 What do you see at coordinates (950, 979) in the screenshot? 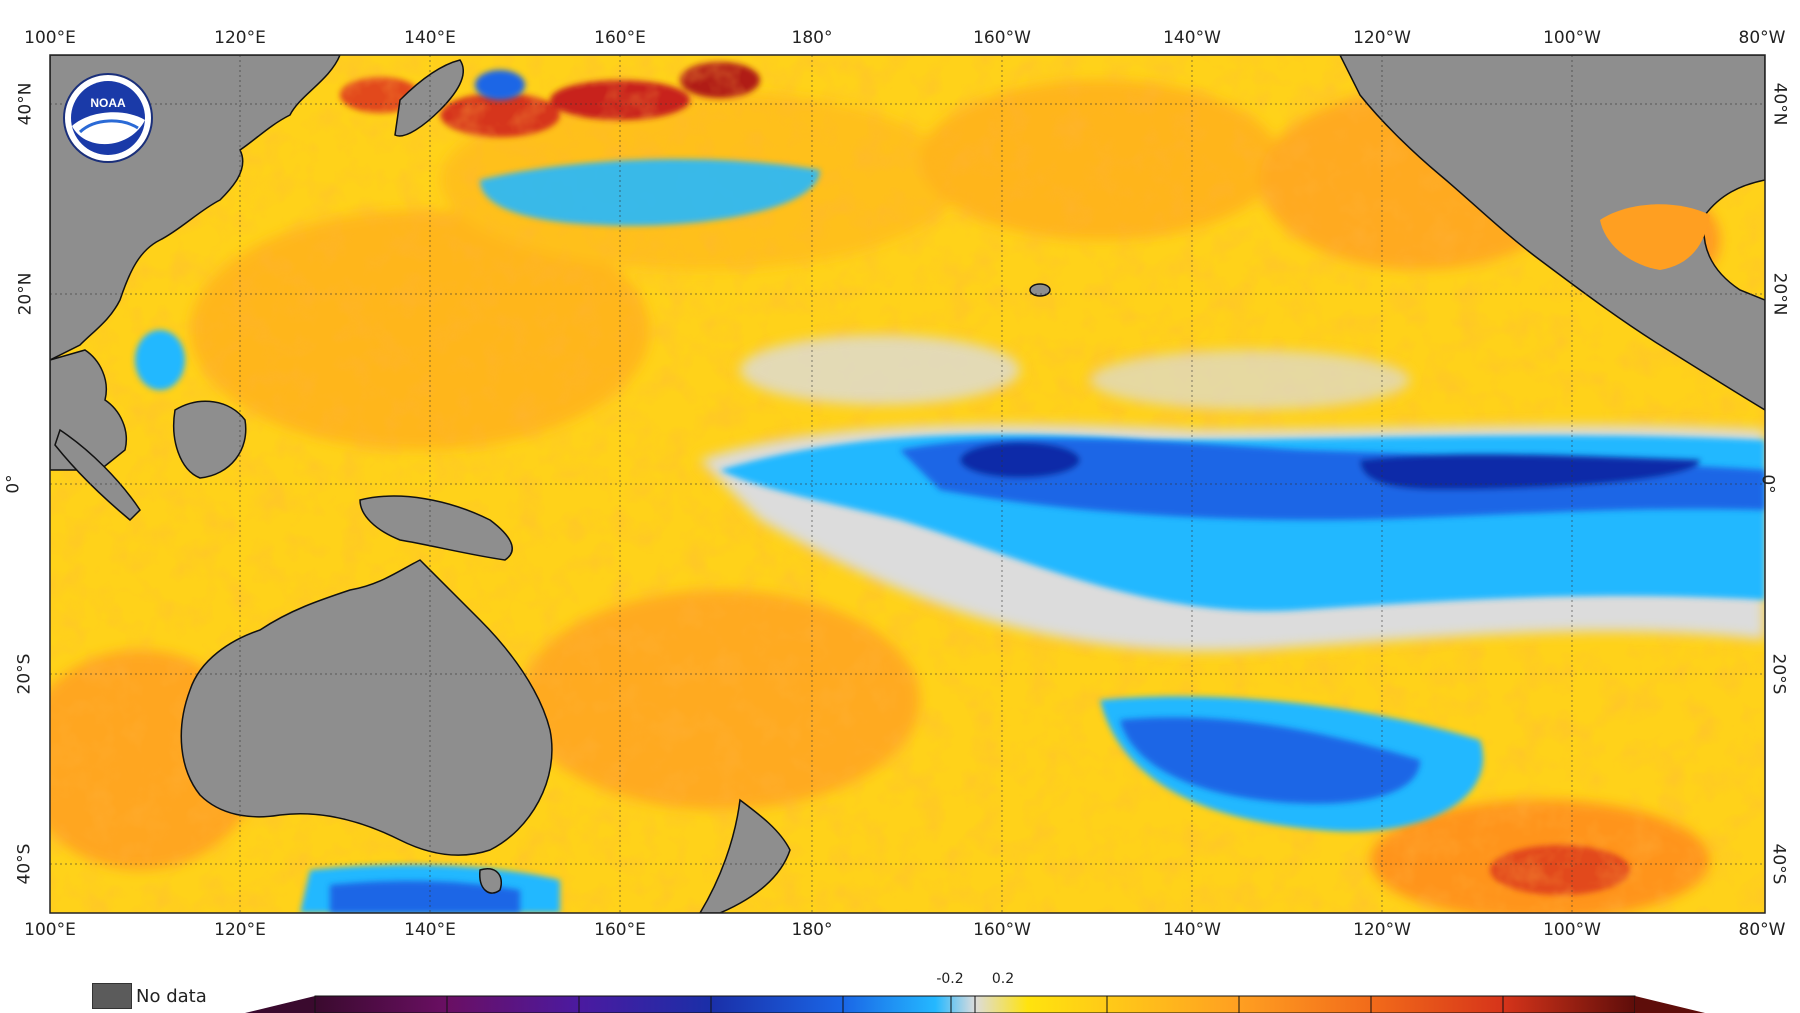
I see `colorbar-tick-label: -0.2` at bounding box center [950, 979].